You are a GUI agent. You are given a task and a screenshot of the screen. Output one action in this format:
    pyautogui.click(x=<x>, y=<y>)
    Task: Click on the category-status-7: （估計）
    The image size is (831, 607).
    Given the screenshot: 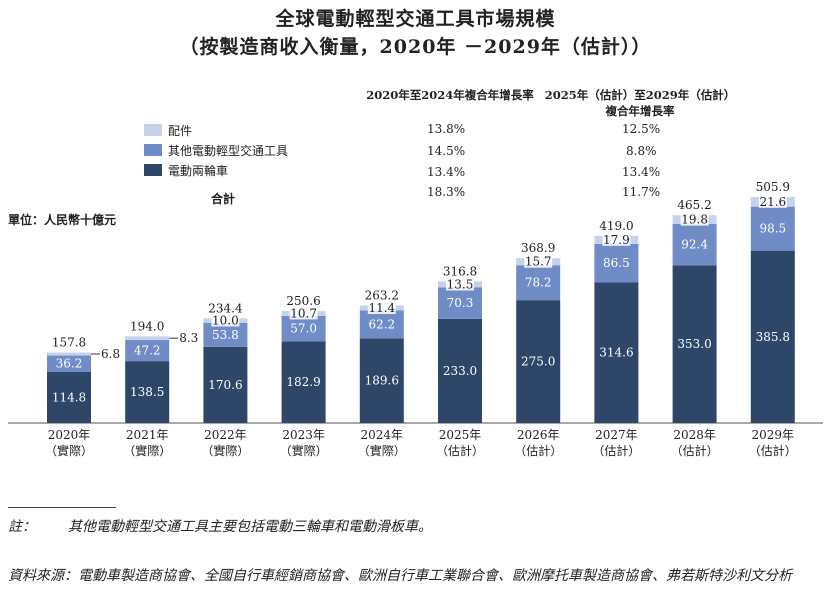 What is the action you would take?
    pyautogui.click(x=616, y=450)
    